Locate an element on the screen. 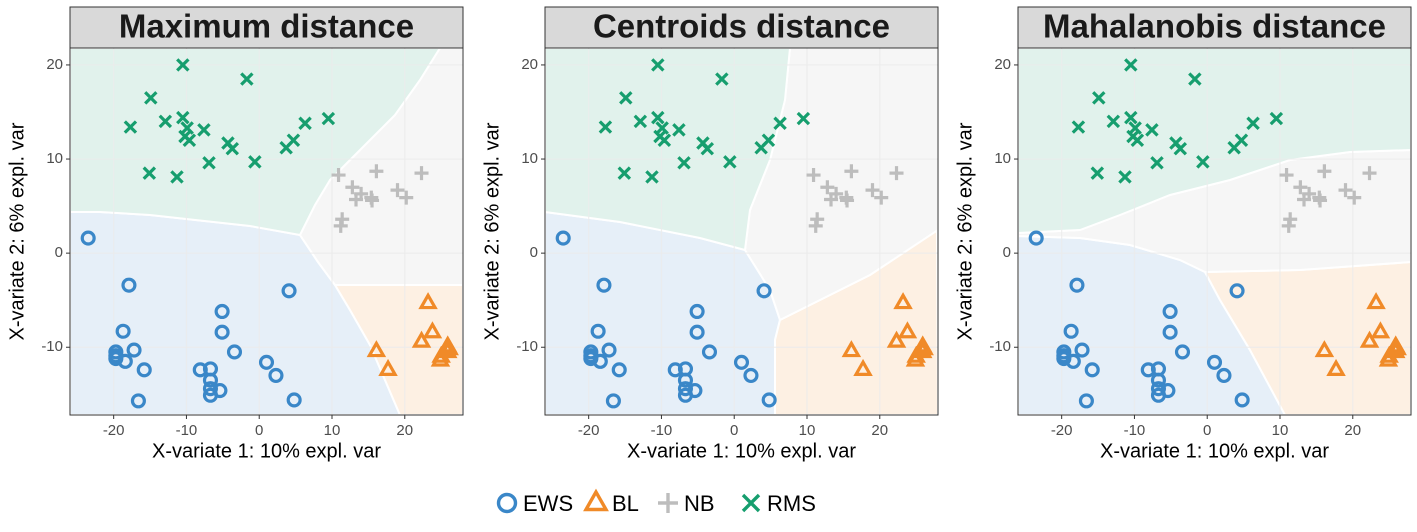 The image size is (1417, 532). legend: EWS BL NB RMS is located at coordinates (656, 502).